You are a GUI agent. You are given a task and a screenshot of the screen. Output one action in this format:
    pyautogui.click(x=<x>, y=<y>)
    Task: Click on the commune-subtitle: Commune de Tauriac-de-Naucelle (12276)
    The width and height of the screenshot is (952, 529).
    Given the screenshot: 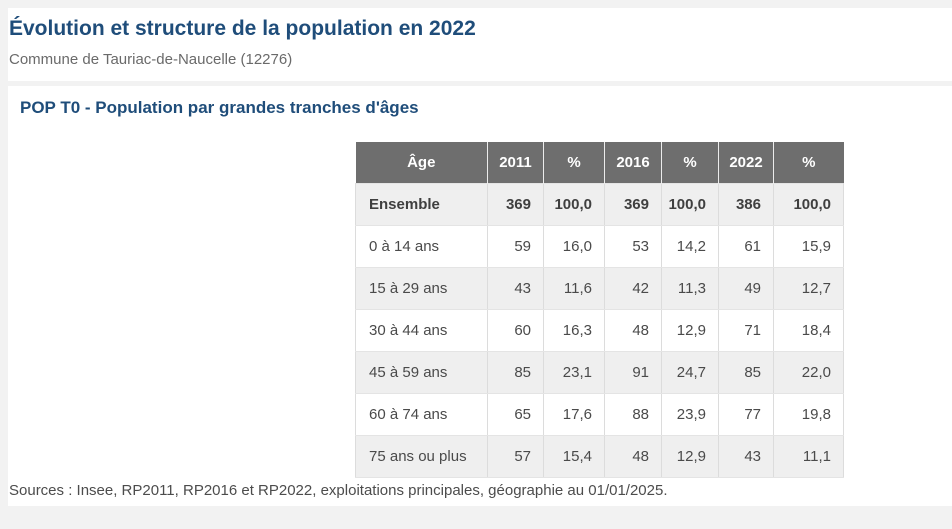 What is the action you would take?
    pyautogui.click(x=151, y=60)
    